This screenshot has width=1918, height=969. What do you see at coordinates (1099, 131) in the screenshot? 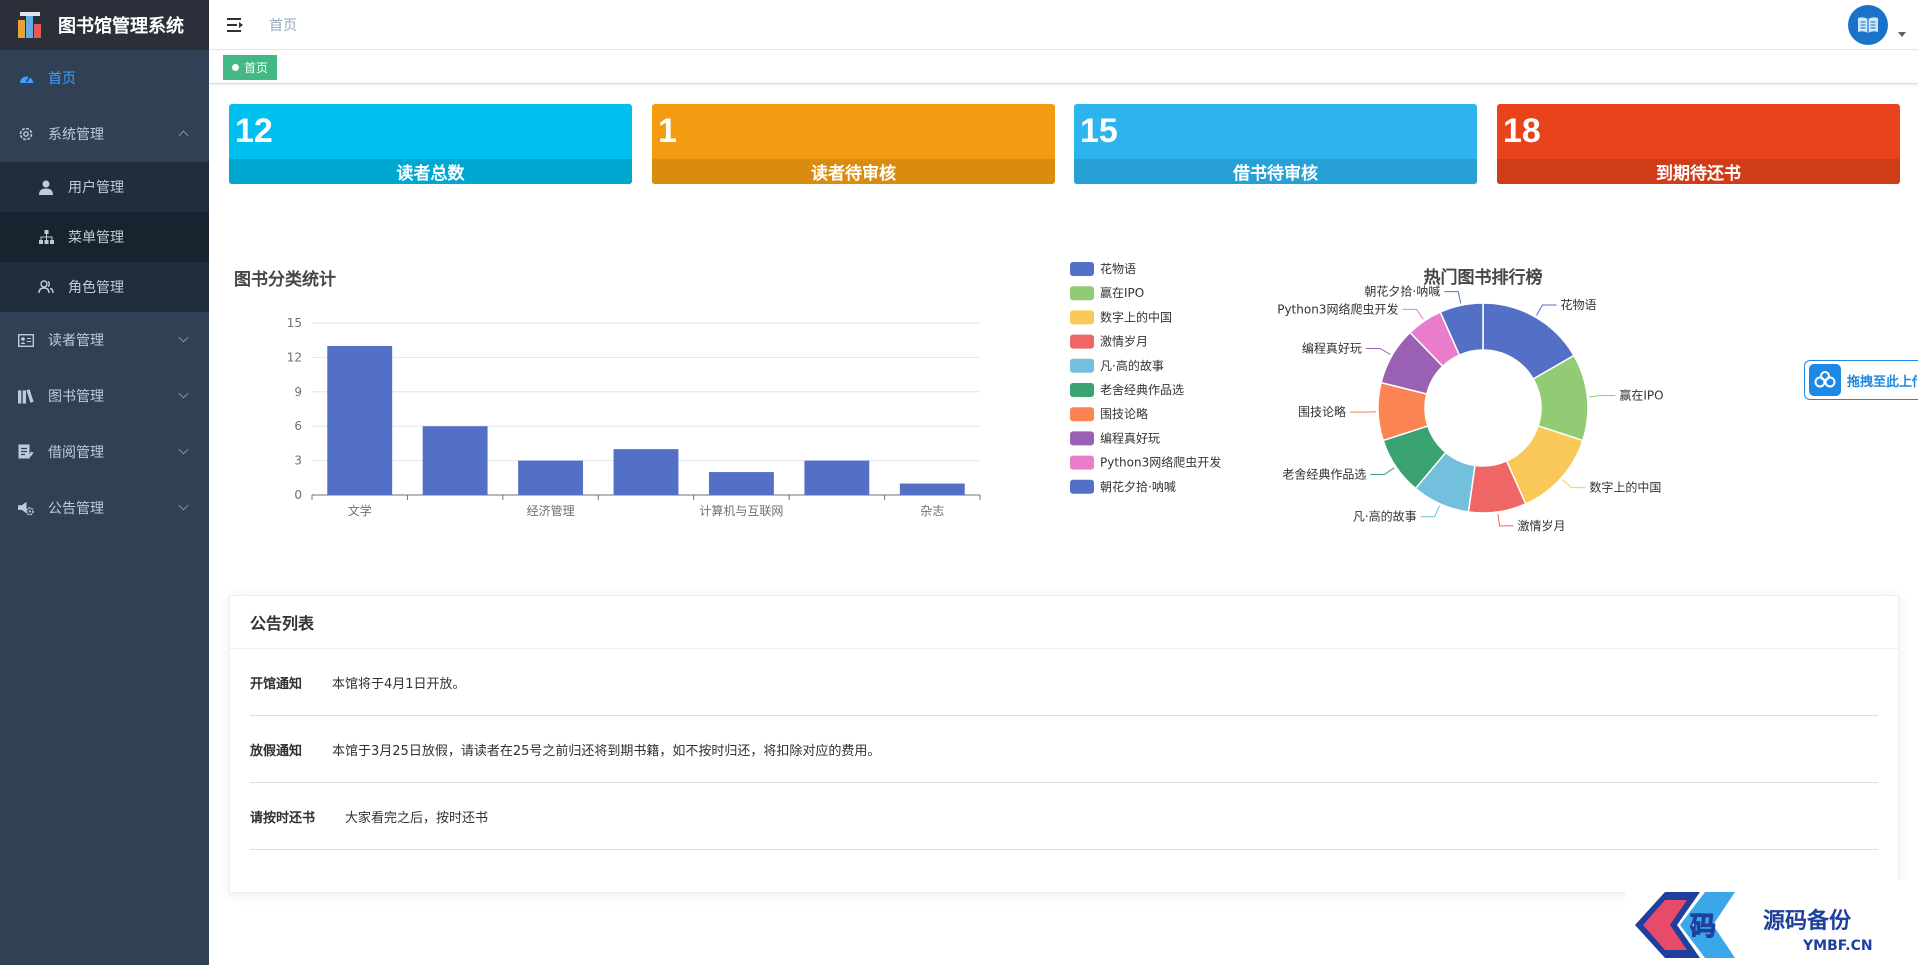
I see `stat-value: 15` at bounding box center [1099, 131].